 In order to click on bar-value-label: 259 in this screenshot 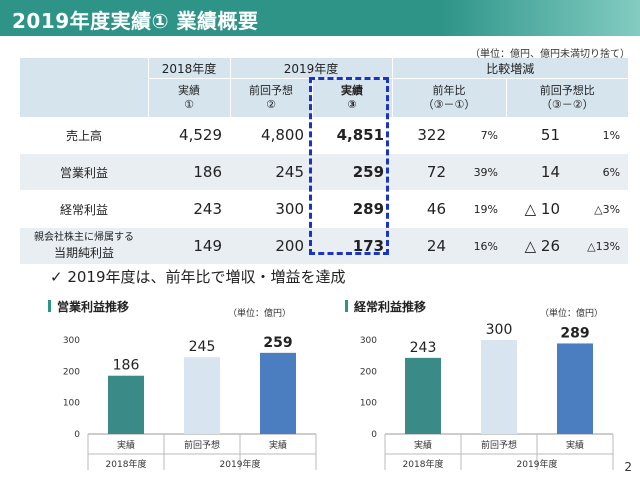, I will do `click(277, 343)`.